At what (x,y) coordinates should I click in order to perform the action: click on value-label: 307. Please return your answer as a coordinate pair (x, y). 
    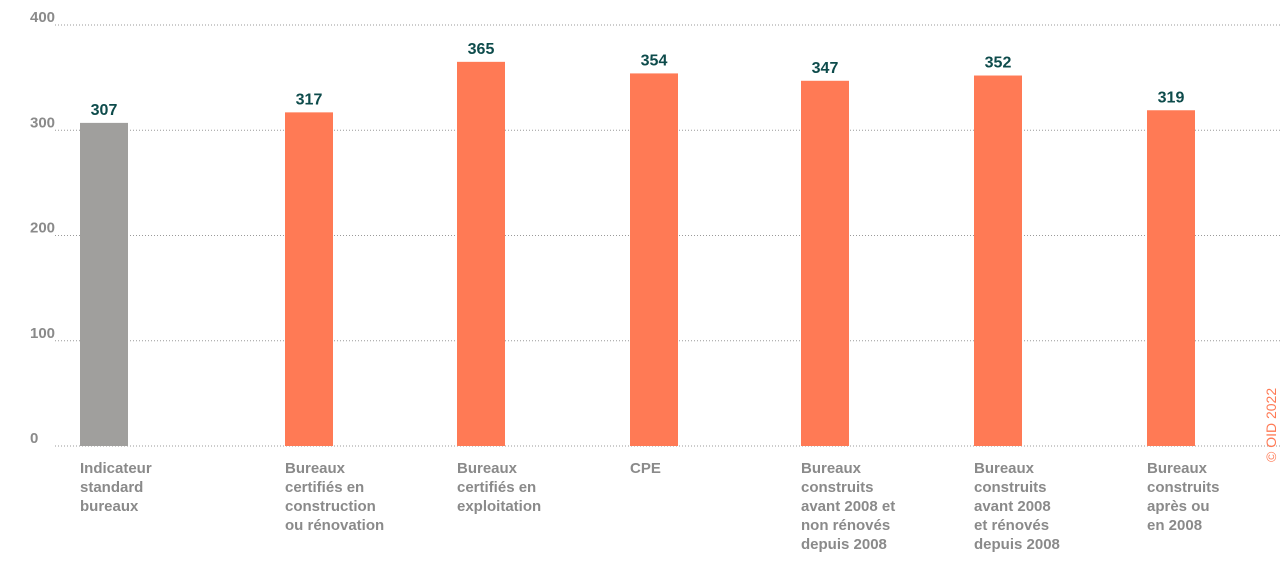
    Looking at the image, I should click on (104, 110).